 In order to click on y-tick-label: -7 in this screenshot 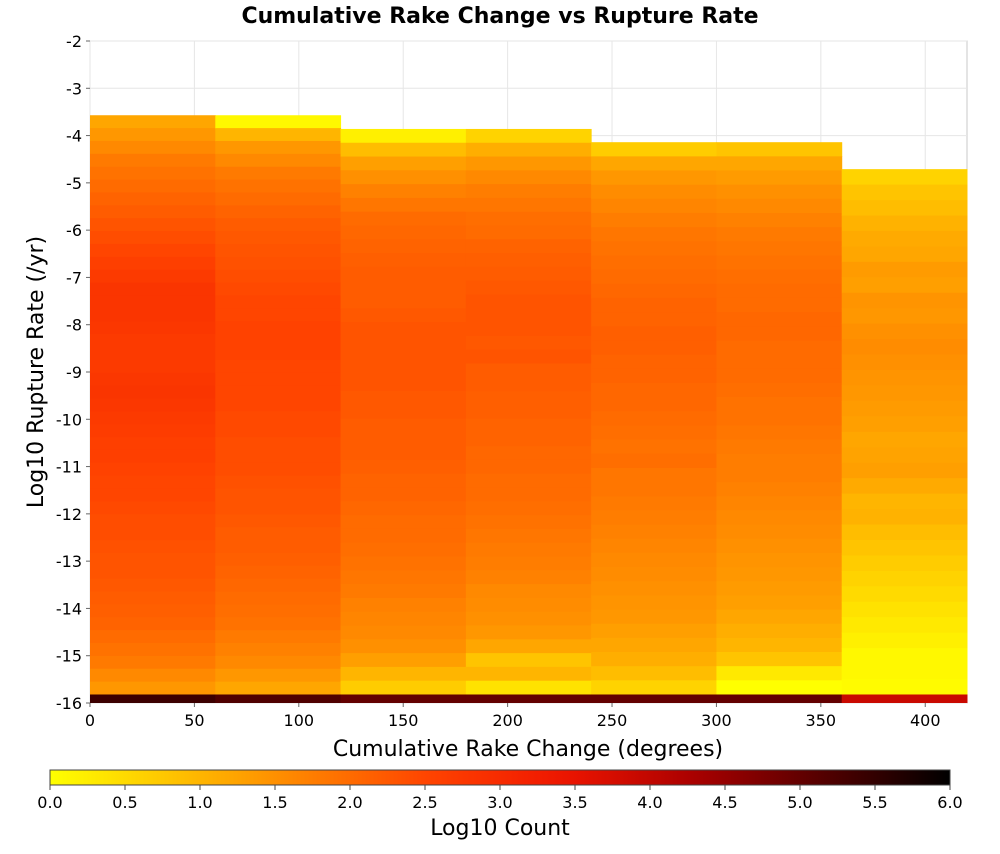, I will do `click(74, 277)`.